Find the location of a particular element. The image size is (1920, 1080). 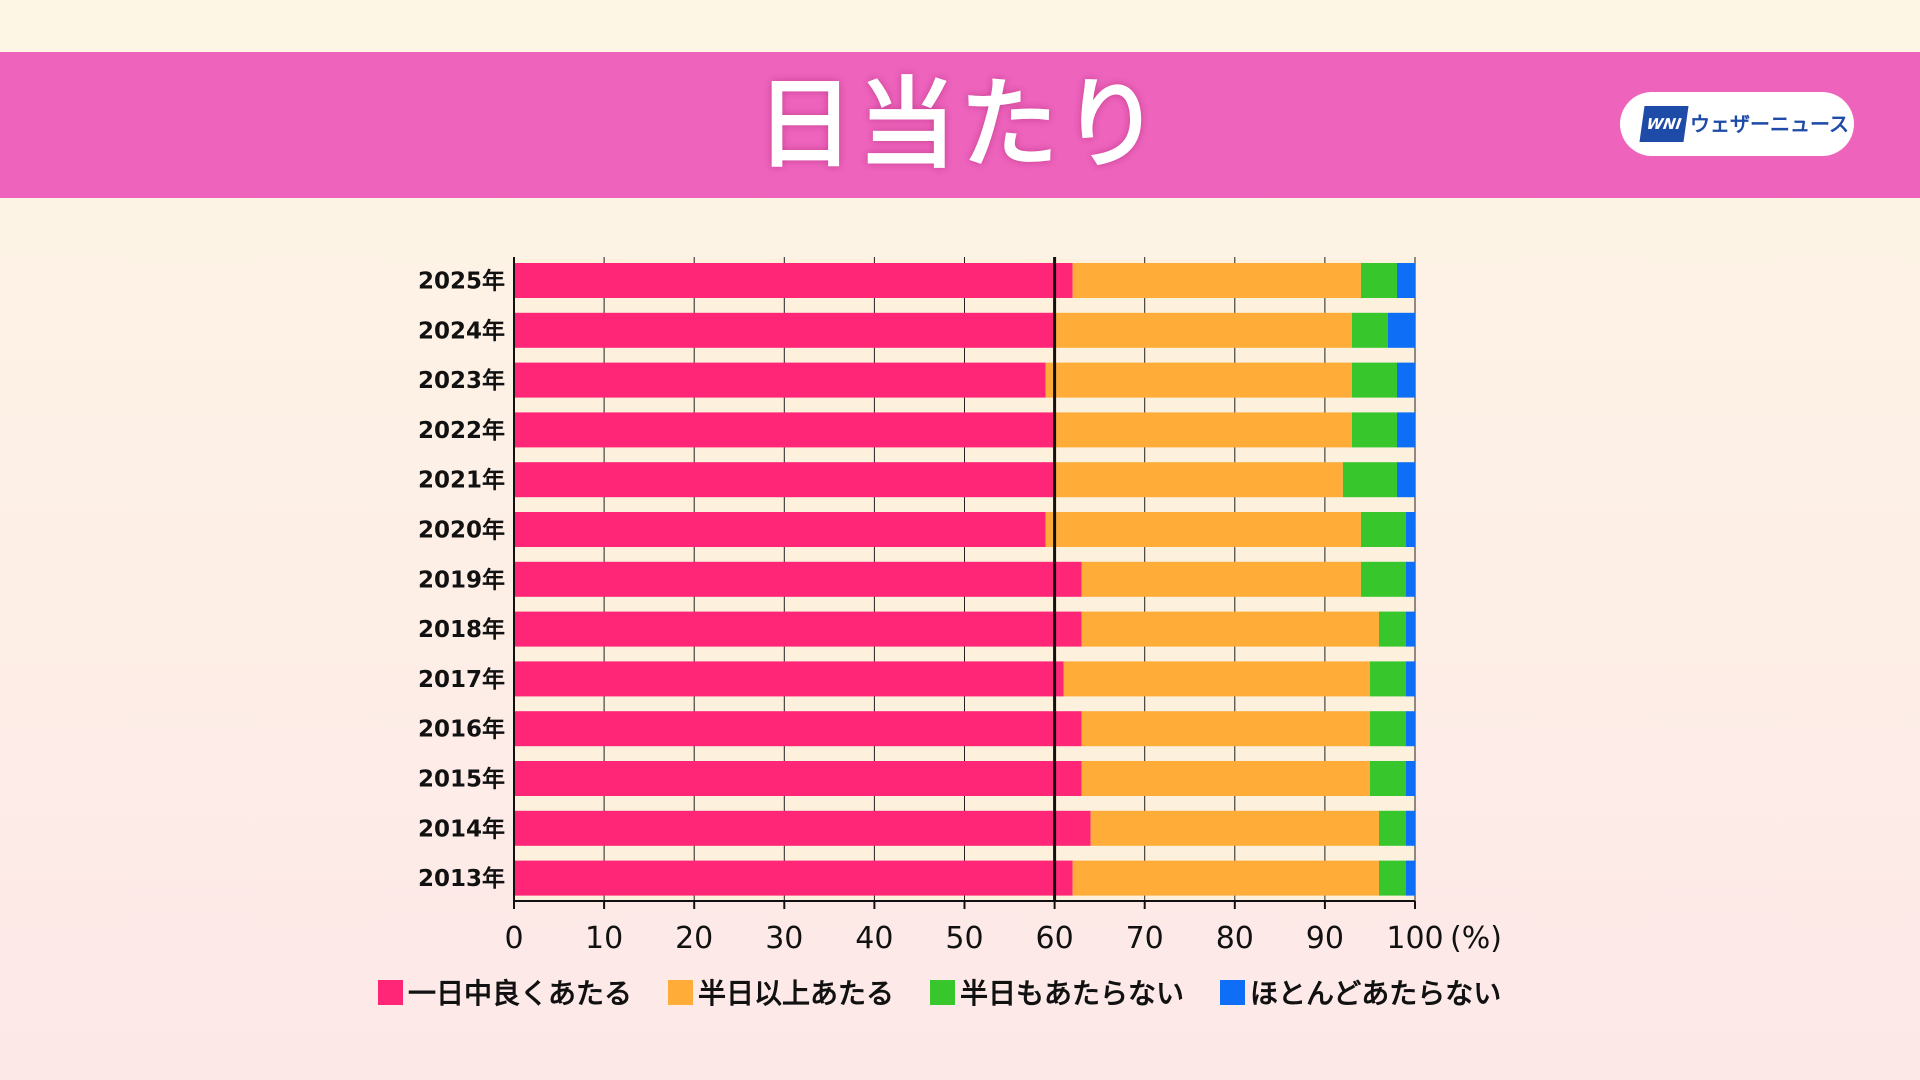

header-banner: 日当たり WNI ウェザーニュース is located at coordinates (960, 125).